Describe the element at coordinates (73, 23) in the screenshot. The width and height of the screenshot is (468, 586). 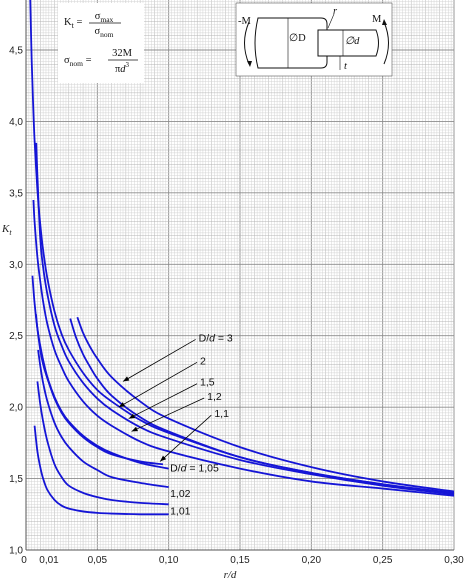
I see `kt-formula-lhs: Kt =` at that location.